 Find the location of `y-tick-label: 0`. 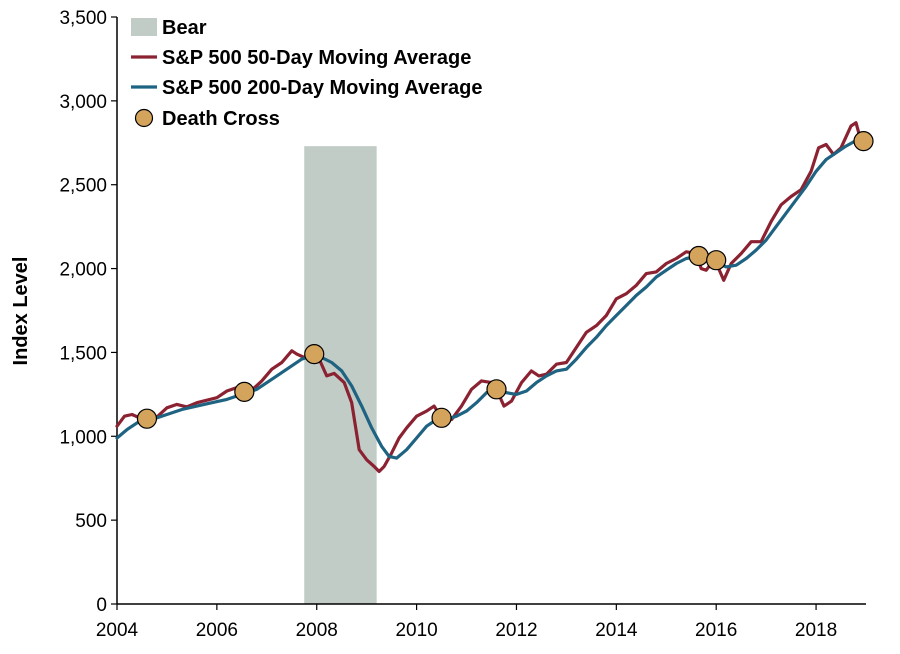

y-tick-label: 0 is located at coordinates (101, 605).